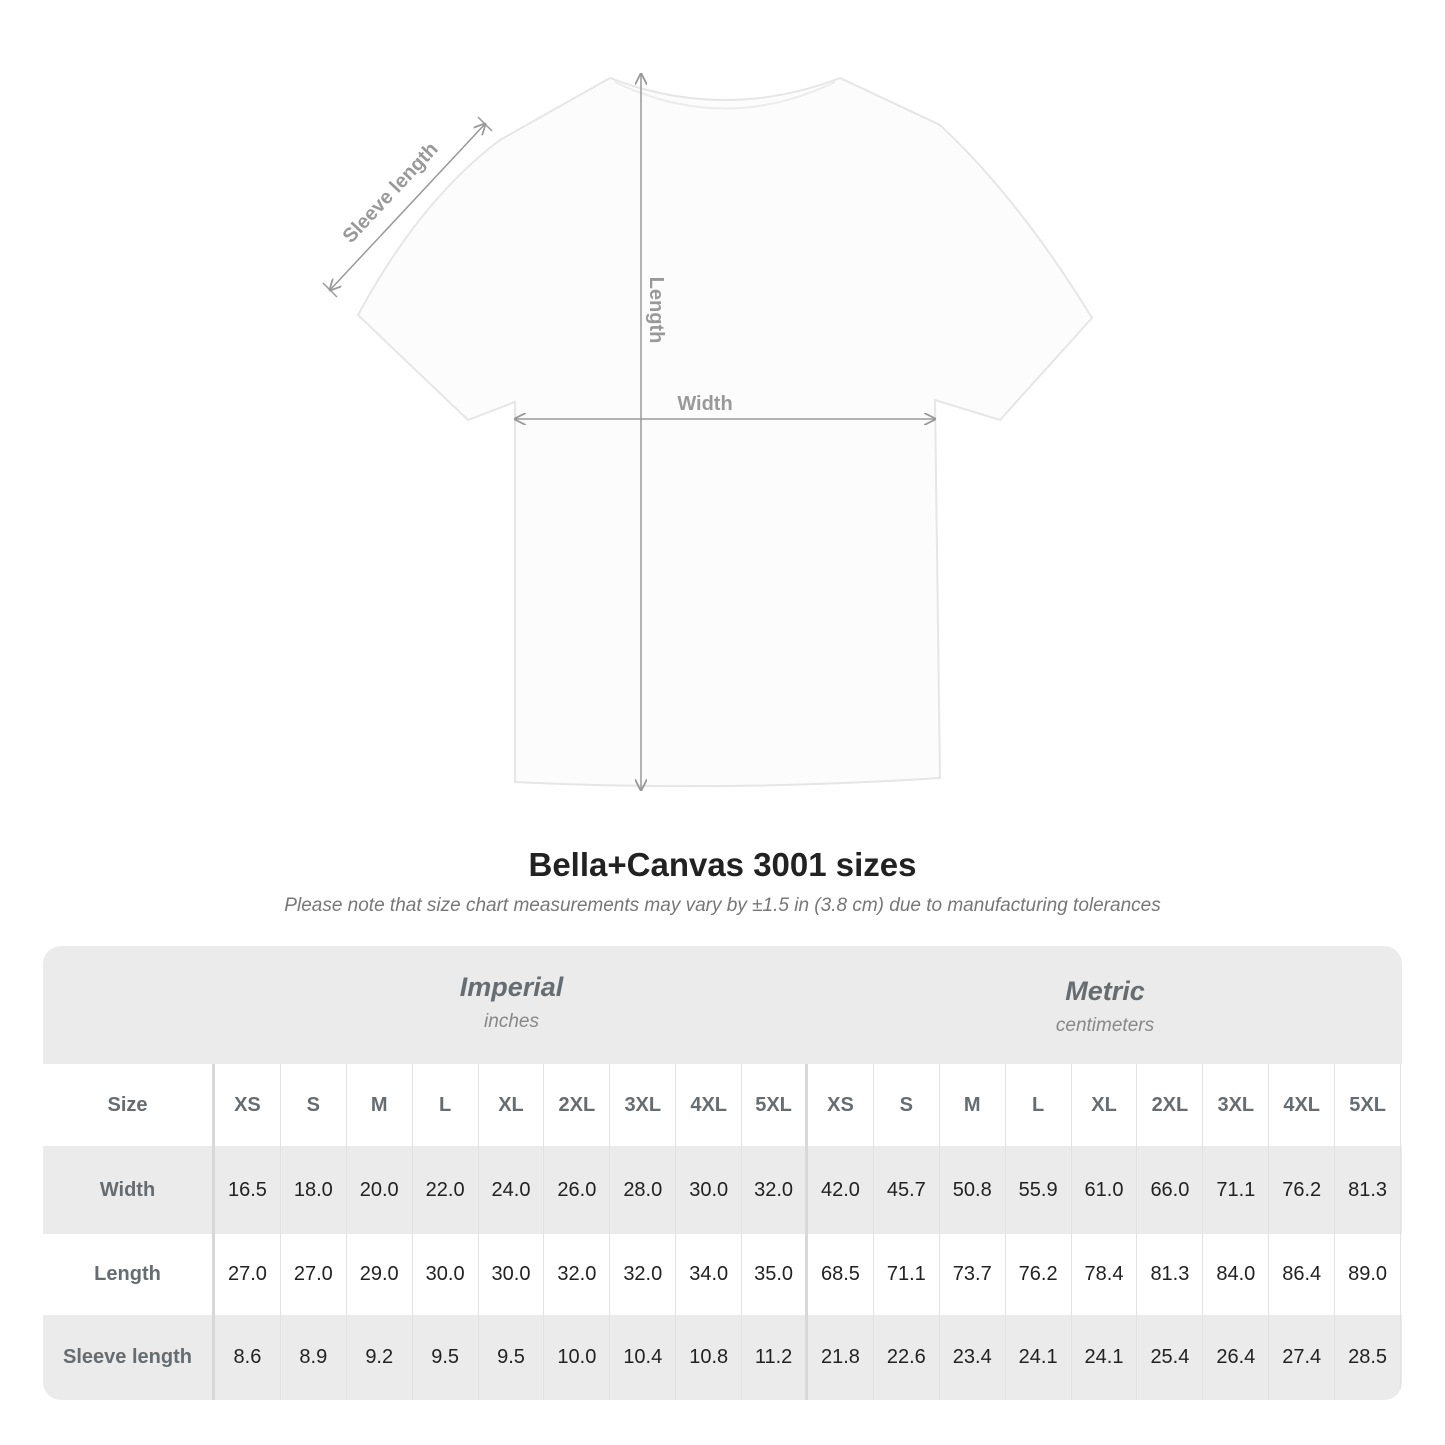  Describe the element at coordinates (380, 1105) in the screenshot. I see `imperial-size-m: M` at that location.